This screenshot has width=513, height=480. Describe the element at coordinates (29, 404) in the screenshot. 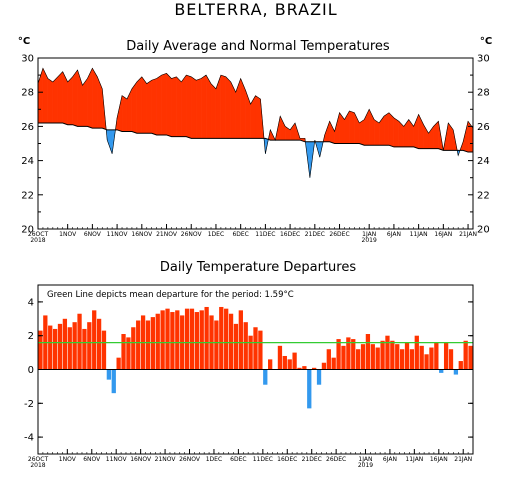

I see `dep-ytick-label--2: -2` at that location.